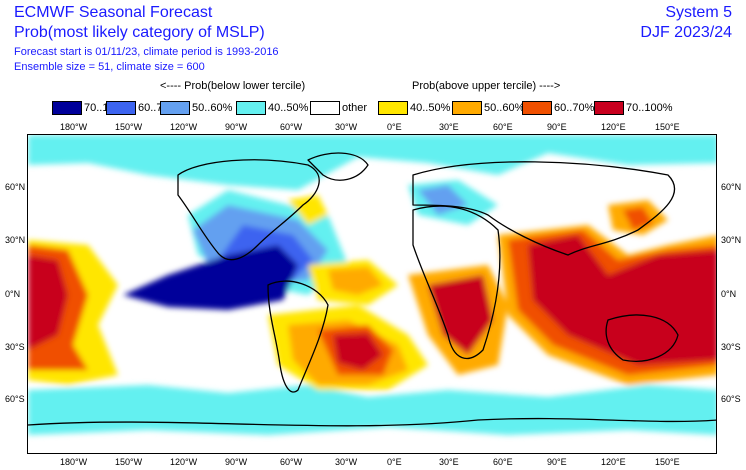 This screenshot has height=470, width=746. What do you see at coordinates (358, 351) in the screenshot?
I see `above-70-100-area-south-atlantic` at bounding box center [358, 351].